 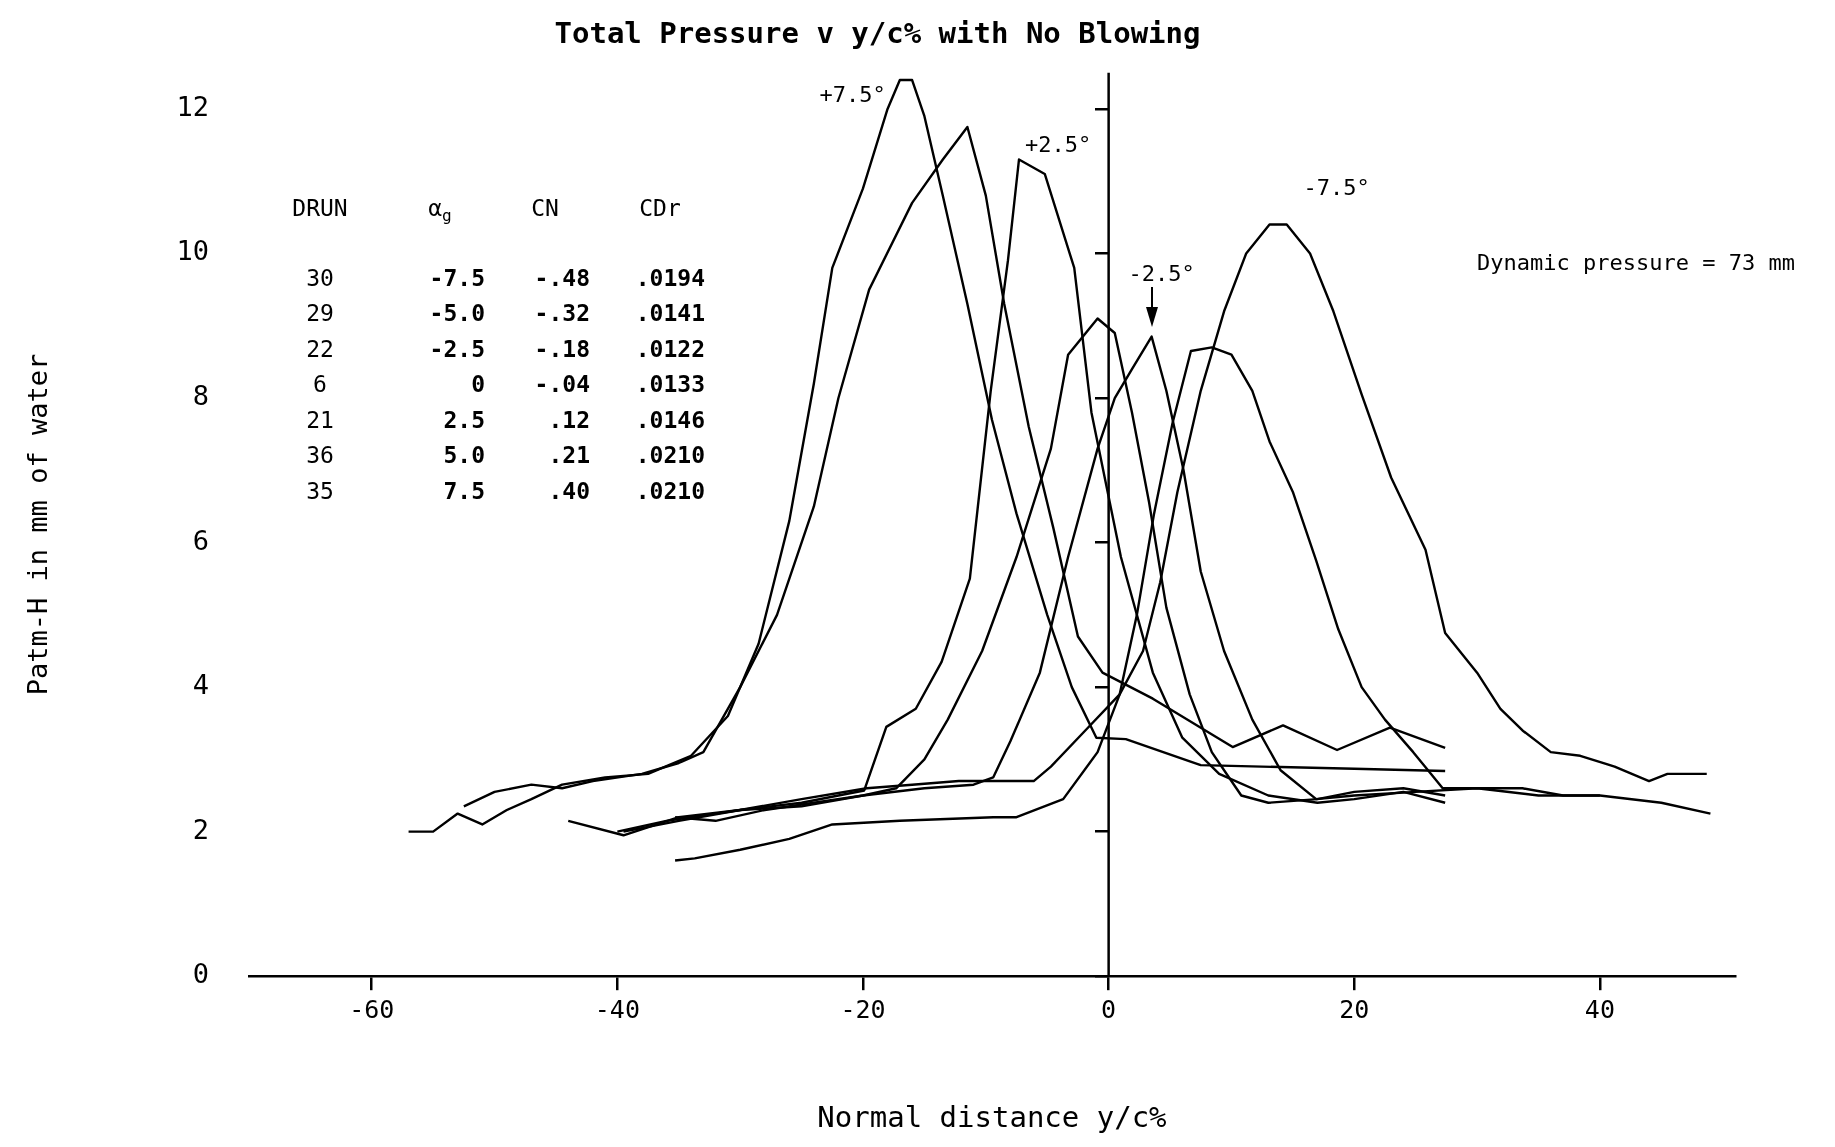 I want to click on x-tick-label: 0, so click(x=1109, y=1009).